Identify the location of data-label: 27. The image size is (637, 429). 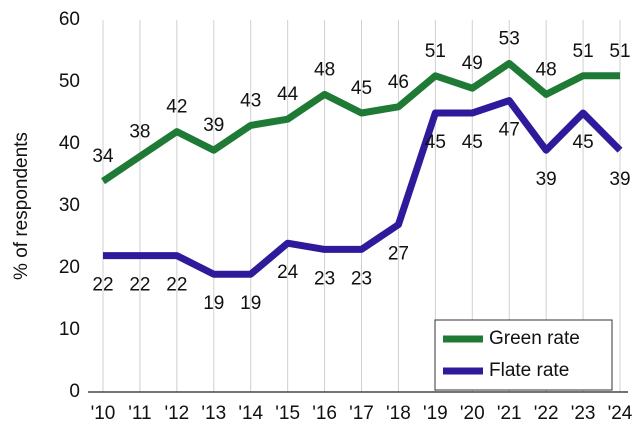
(398, 254).